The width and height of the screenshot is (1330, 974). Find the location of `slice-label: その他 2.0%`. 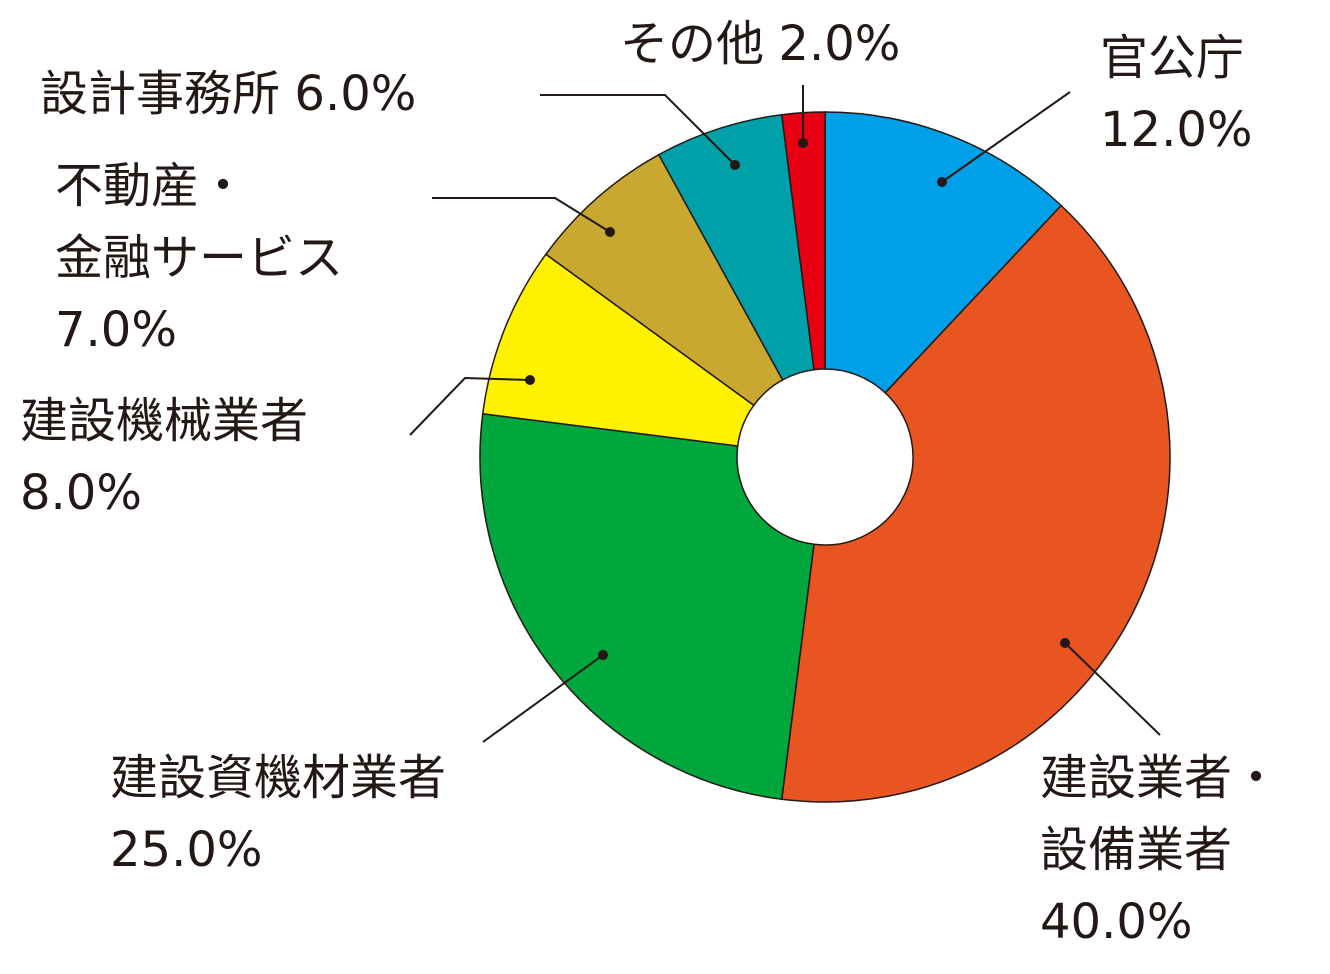

slice-label: その他 2.0% is located at coordinates (760, 44).